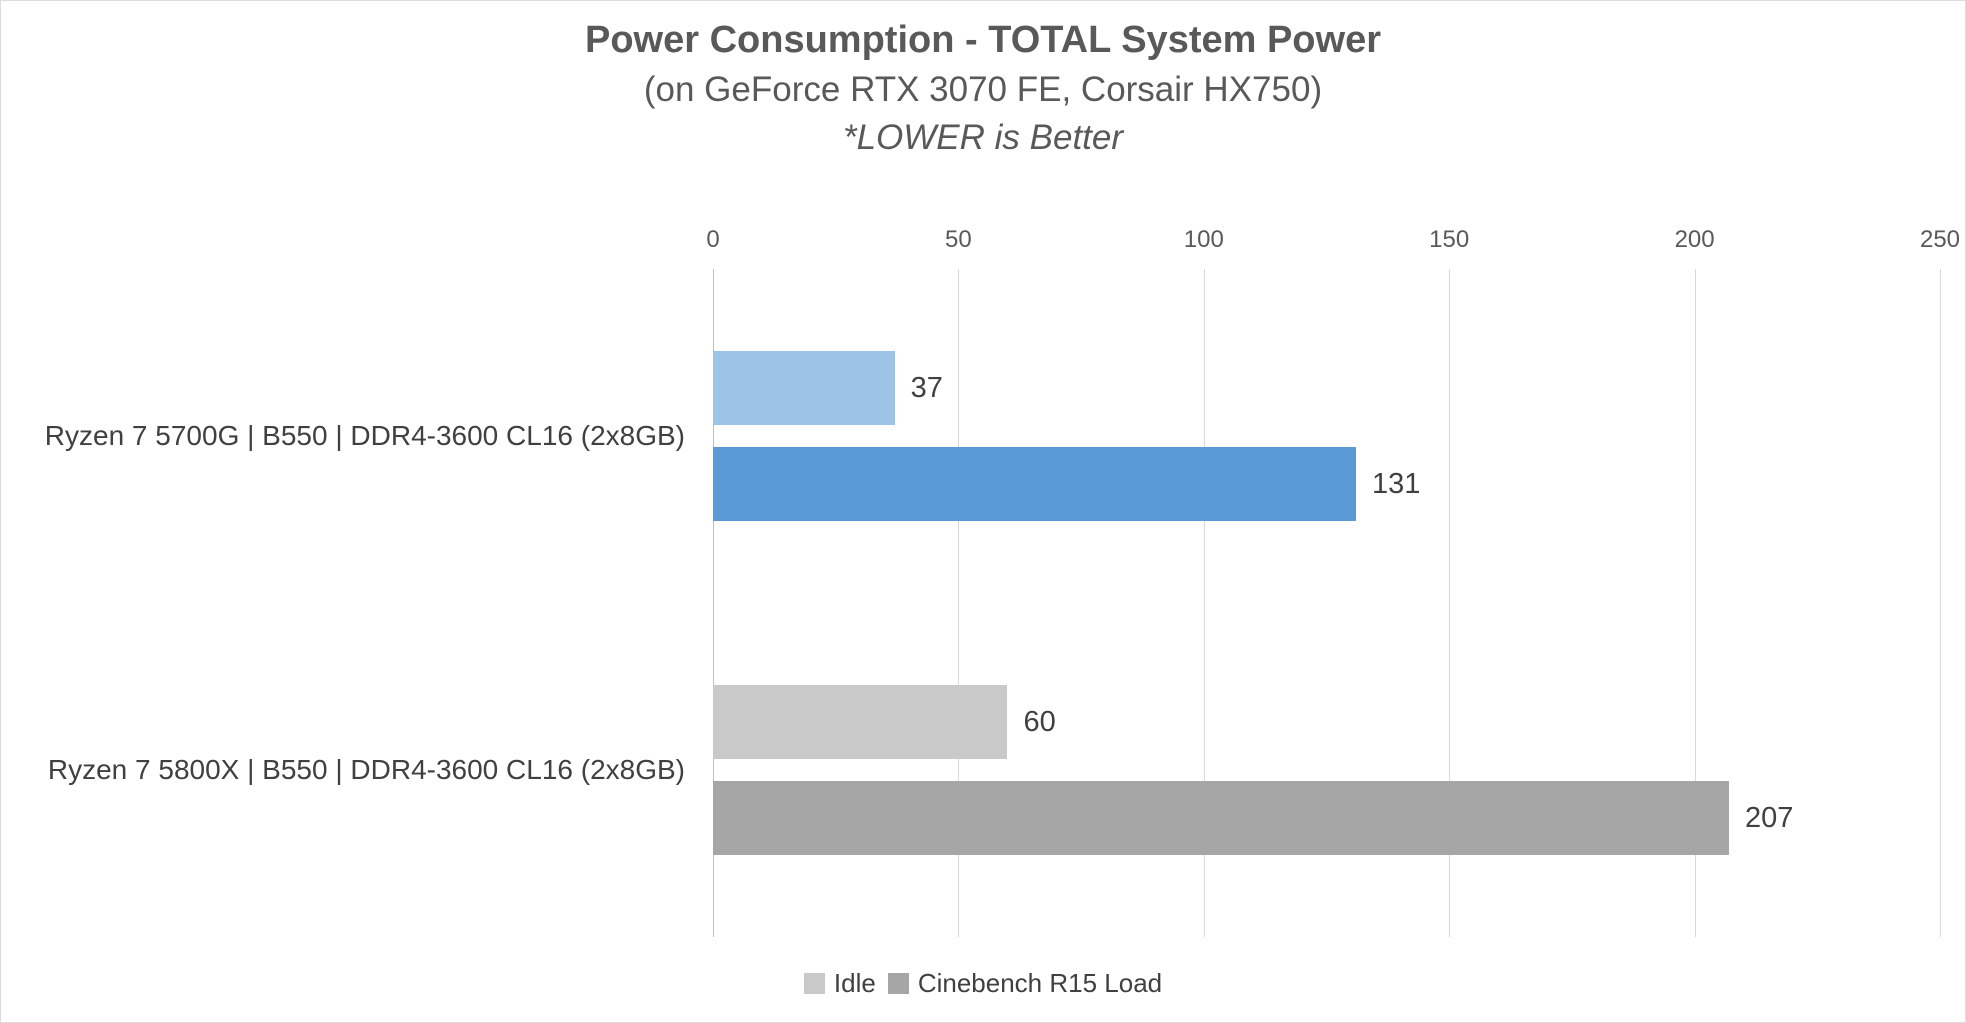 This screenshot has width=1966, height=1023. Describe the element at coordinates (713, 239) in the screenshot. I see `x-tick-label: 0` at that location.